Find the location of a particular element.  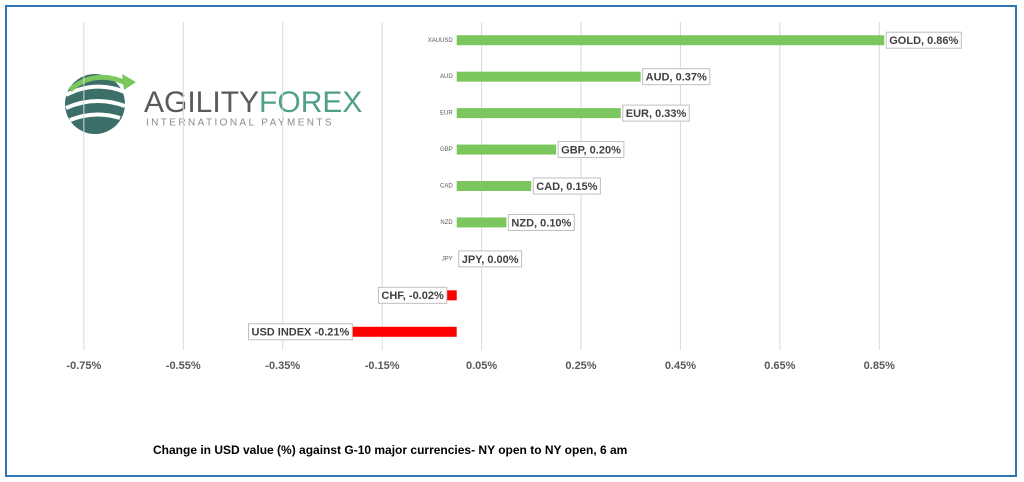

value-label: CHF, -0.02% is located at coordinates (412, 295).